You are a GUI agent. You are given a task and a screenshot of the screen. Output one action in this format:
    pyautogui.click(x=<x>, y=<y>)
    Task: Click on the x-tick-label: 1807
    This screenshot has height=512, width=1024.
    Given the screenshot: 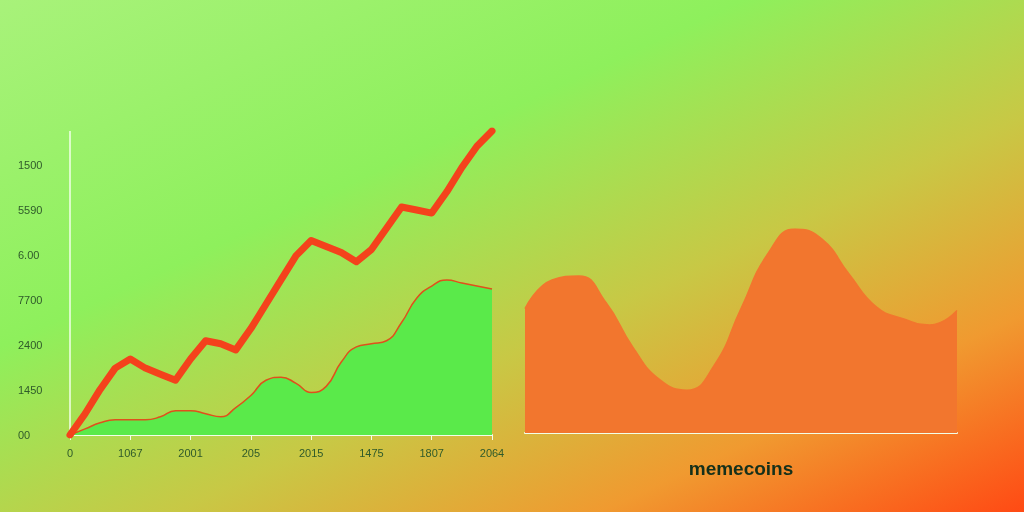 What is the action you would take?
    pyautogui.click(x=431, y=452)
    